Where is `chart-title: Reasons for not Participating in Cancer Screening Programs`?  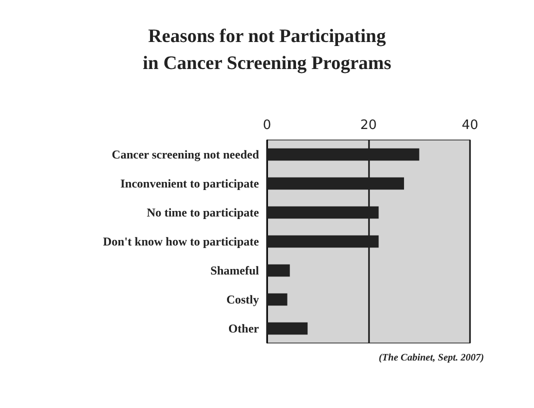
chart-title: Reasons for not Participating in Cancer Screening Programs is located at coordinates (267, 50).